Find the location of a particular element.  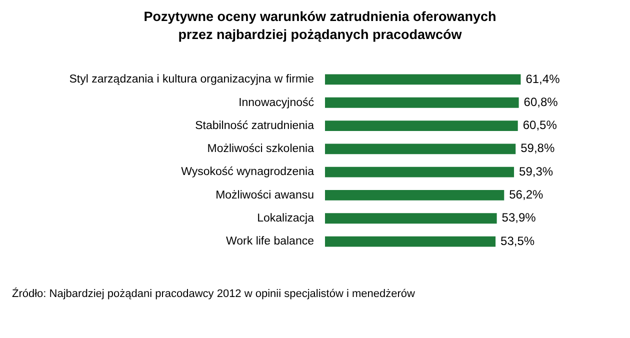

data-label: 53,5% is located at coordinates (517, 241).